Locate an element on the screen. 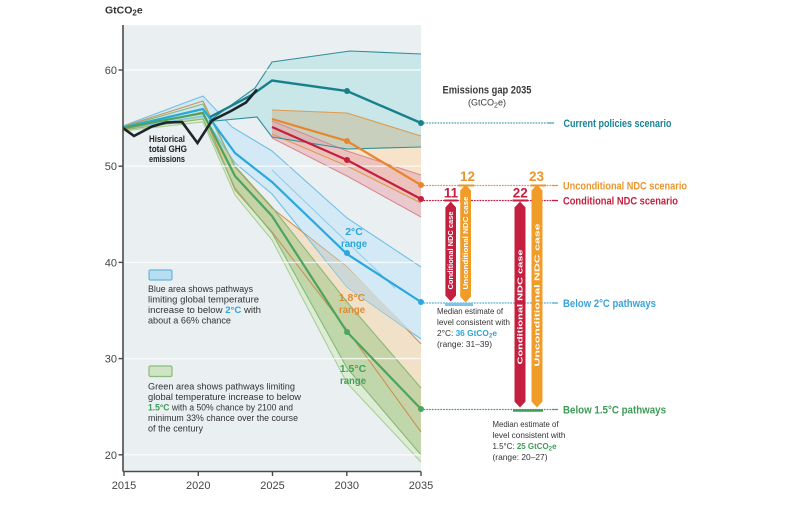 The image size is (800, 505). svg-text:minimum 33% chance over the co: minimum 33% chance over the course is located at coordinates (223, 418).